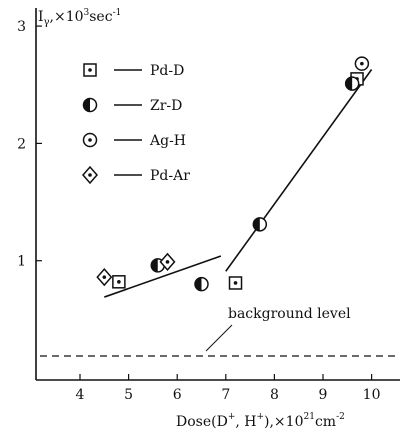 This screenshot has height=435, width=414. I want to click on y-tick-label: 2, so click(21, 144).